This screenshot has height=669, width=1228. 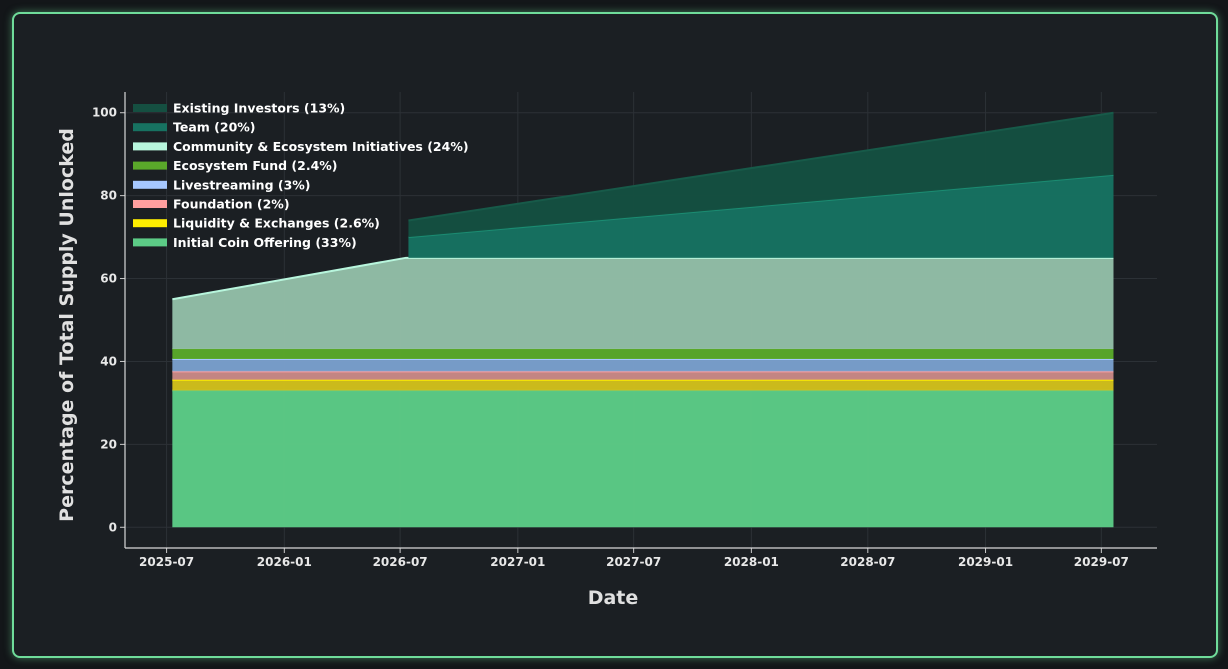 I want to click on x-tick-label: 2029-01, so click(x=985, y=562).